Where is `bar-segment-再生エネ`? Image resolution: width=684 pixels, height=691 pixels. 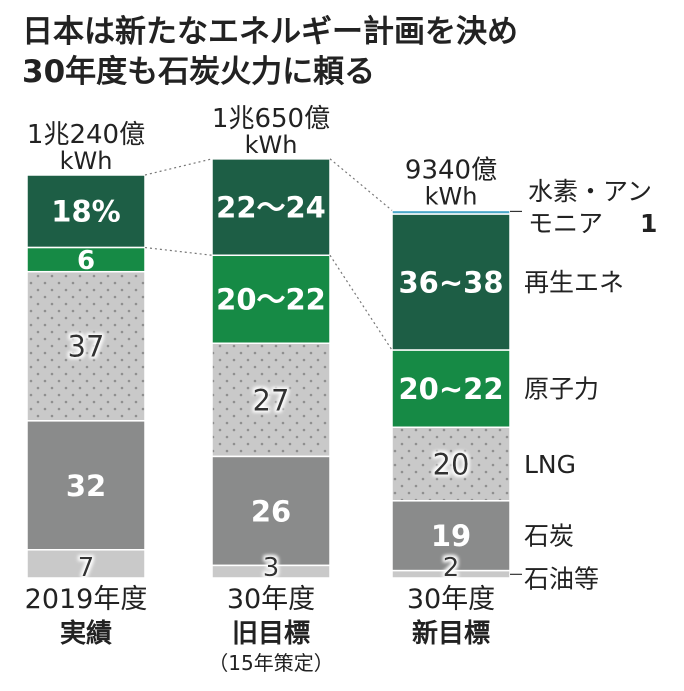 bar-segment-再生エネ is located at coordinates (451, 282).